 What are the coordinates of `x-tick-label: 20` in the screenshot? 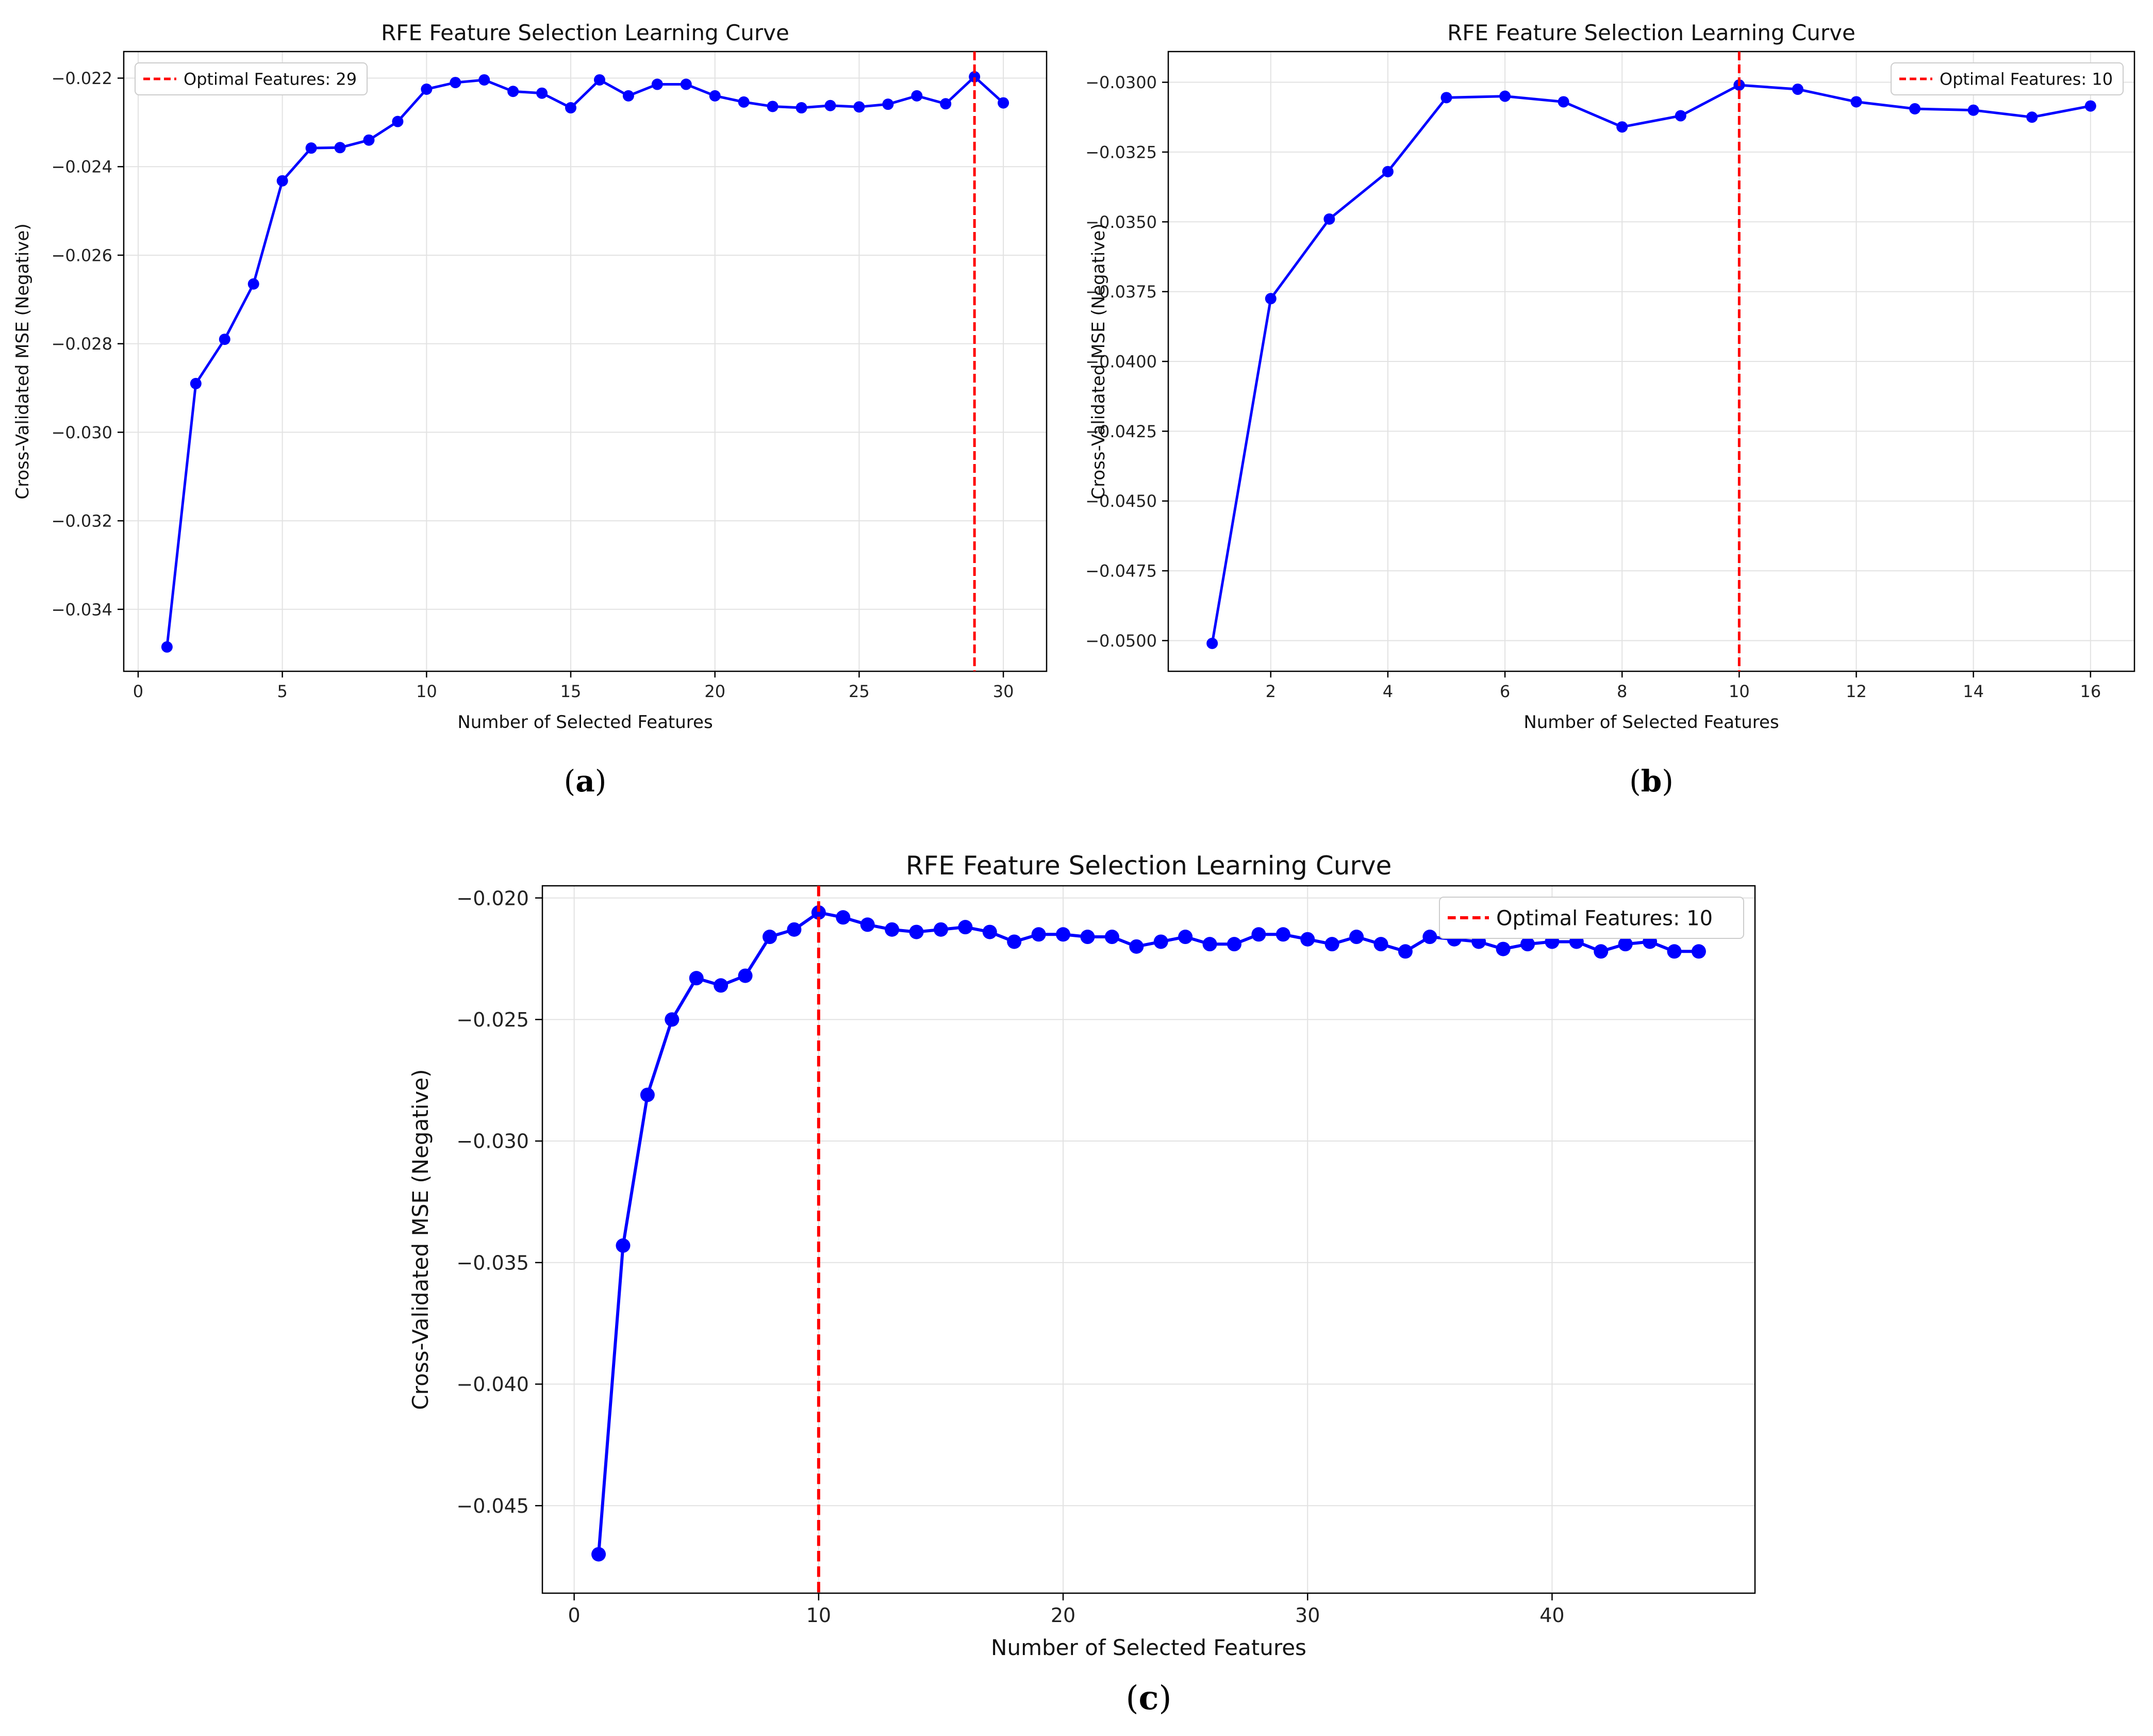 It's located at (715, 691).